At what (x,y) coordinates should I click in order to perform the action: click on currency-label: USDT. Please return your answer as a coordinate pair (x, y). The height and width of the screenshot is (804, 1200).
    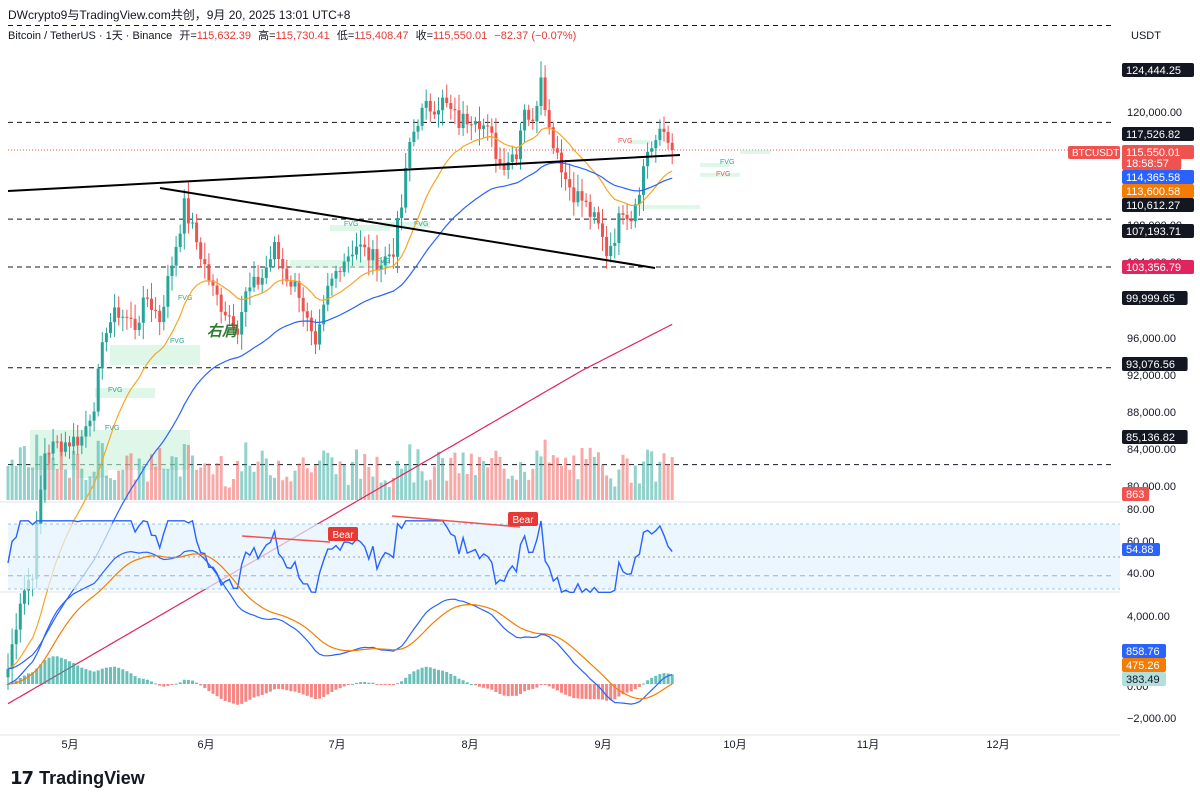
    Looking at the image, I should click on (1146, 36).